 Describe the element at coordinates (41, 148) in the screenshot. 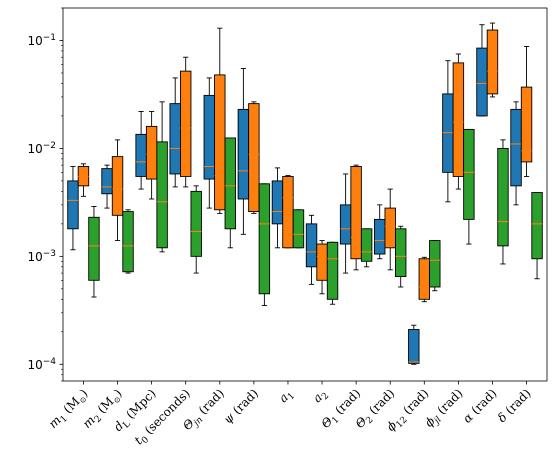

I see `y-tick-label: 10⁻²` at that location.